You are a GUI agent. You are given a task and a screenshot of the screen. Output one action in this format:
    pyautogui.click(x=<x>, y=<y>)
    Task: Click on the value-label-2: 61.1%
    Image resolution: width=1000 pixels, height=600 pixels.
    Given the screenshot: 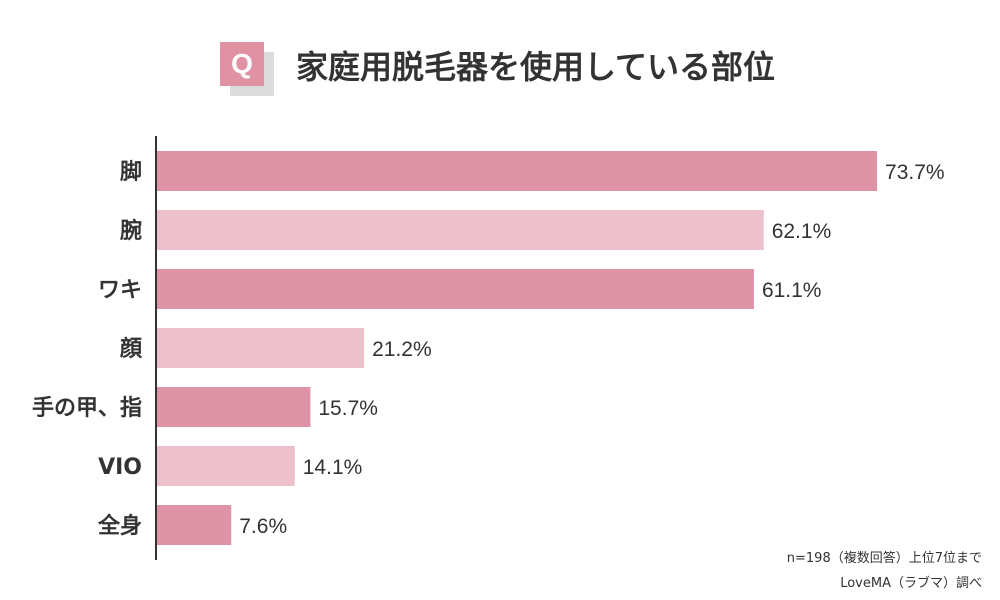 What is the action you would take?
    pyautogui.click(x=792, y=290)
    